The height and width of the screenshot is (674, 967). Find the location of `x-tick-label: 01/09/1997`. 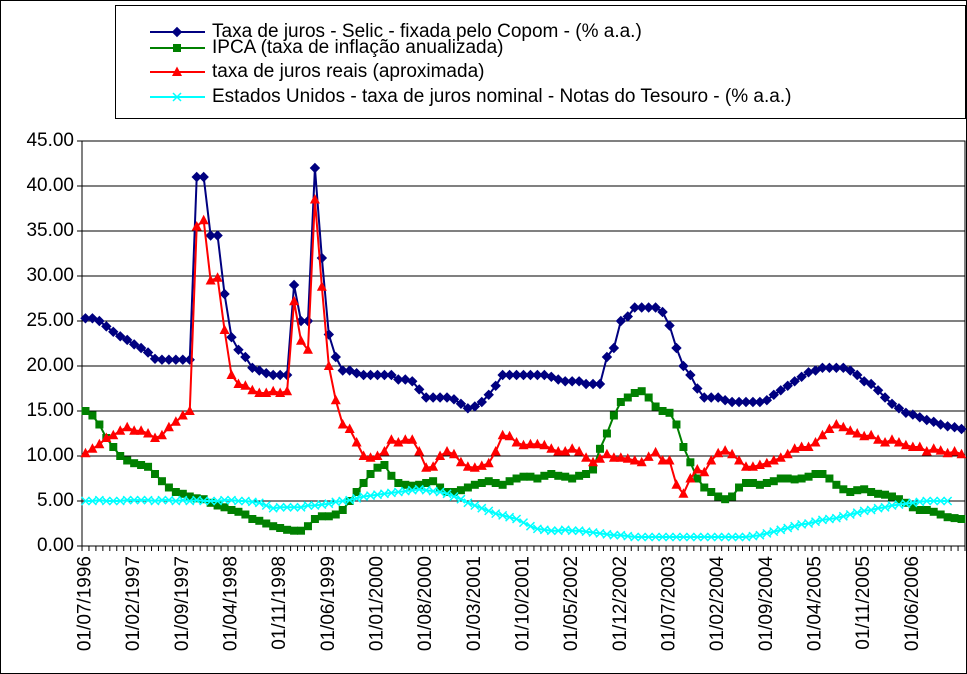

x-tick-label: 01/09/1997 is located at coordinates (182, 603).